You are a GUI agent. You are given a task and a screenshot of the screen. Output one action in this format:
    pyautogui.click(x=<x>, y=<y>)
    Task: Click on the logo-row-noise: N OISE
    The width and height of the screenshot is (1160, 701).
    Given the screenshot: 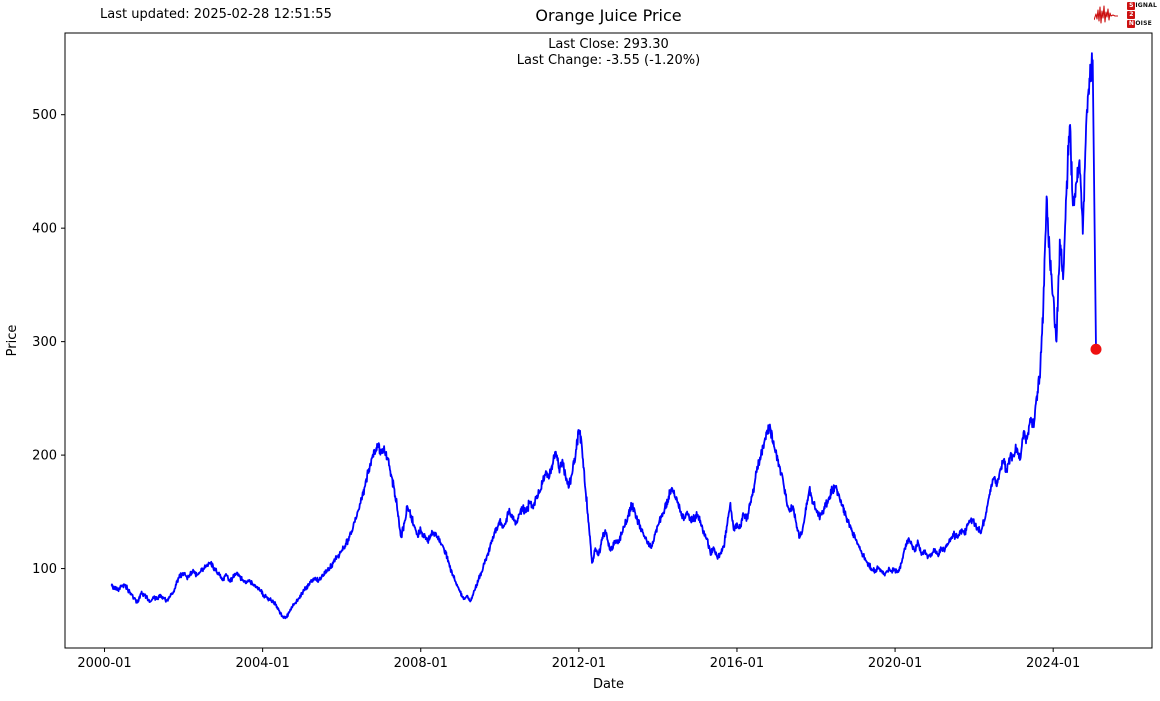 What is the action you would take?
    pyautogui.click(x=1139, y=24)
    